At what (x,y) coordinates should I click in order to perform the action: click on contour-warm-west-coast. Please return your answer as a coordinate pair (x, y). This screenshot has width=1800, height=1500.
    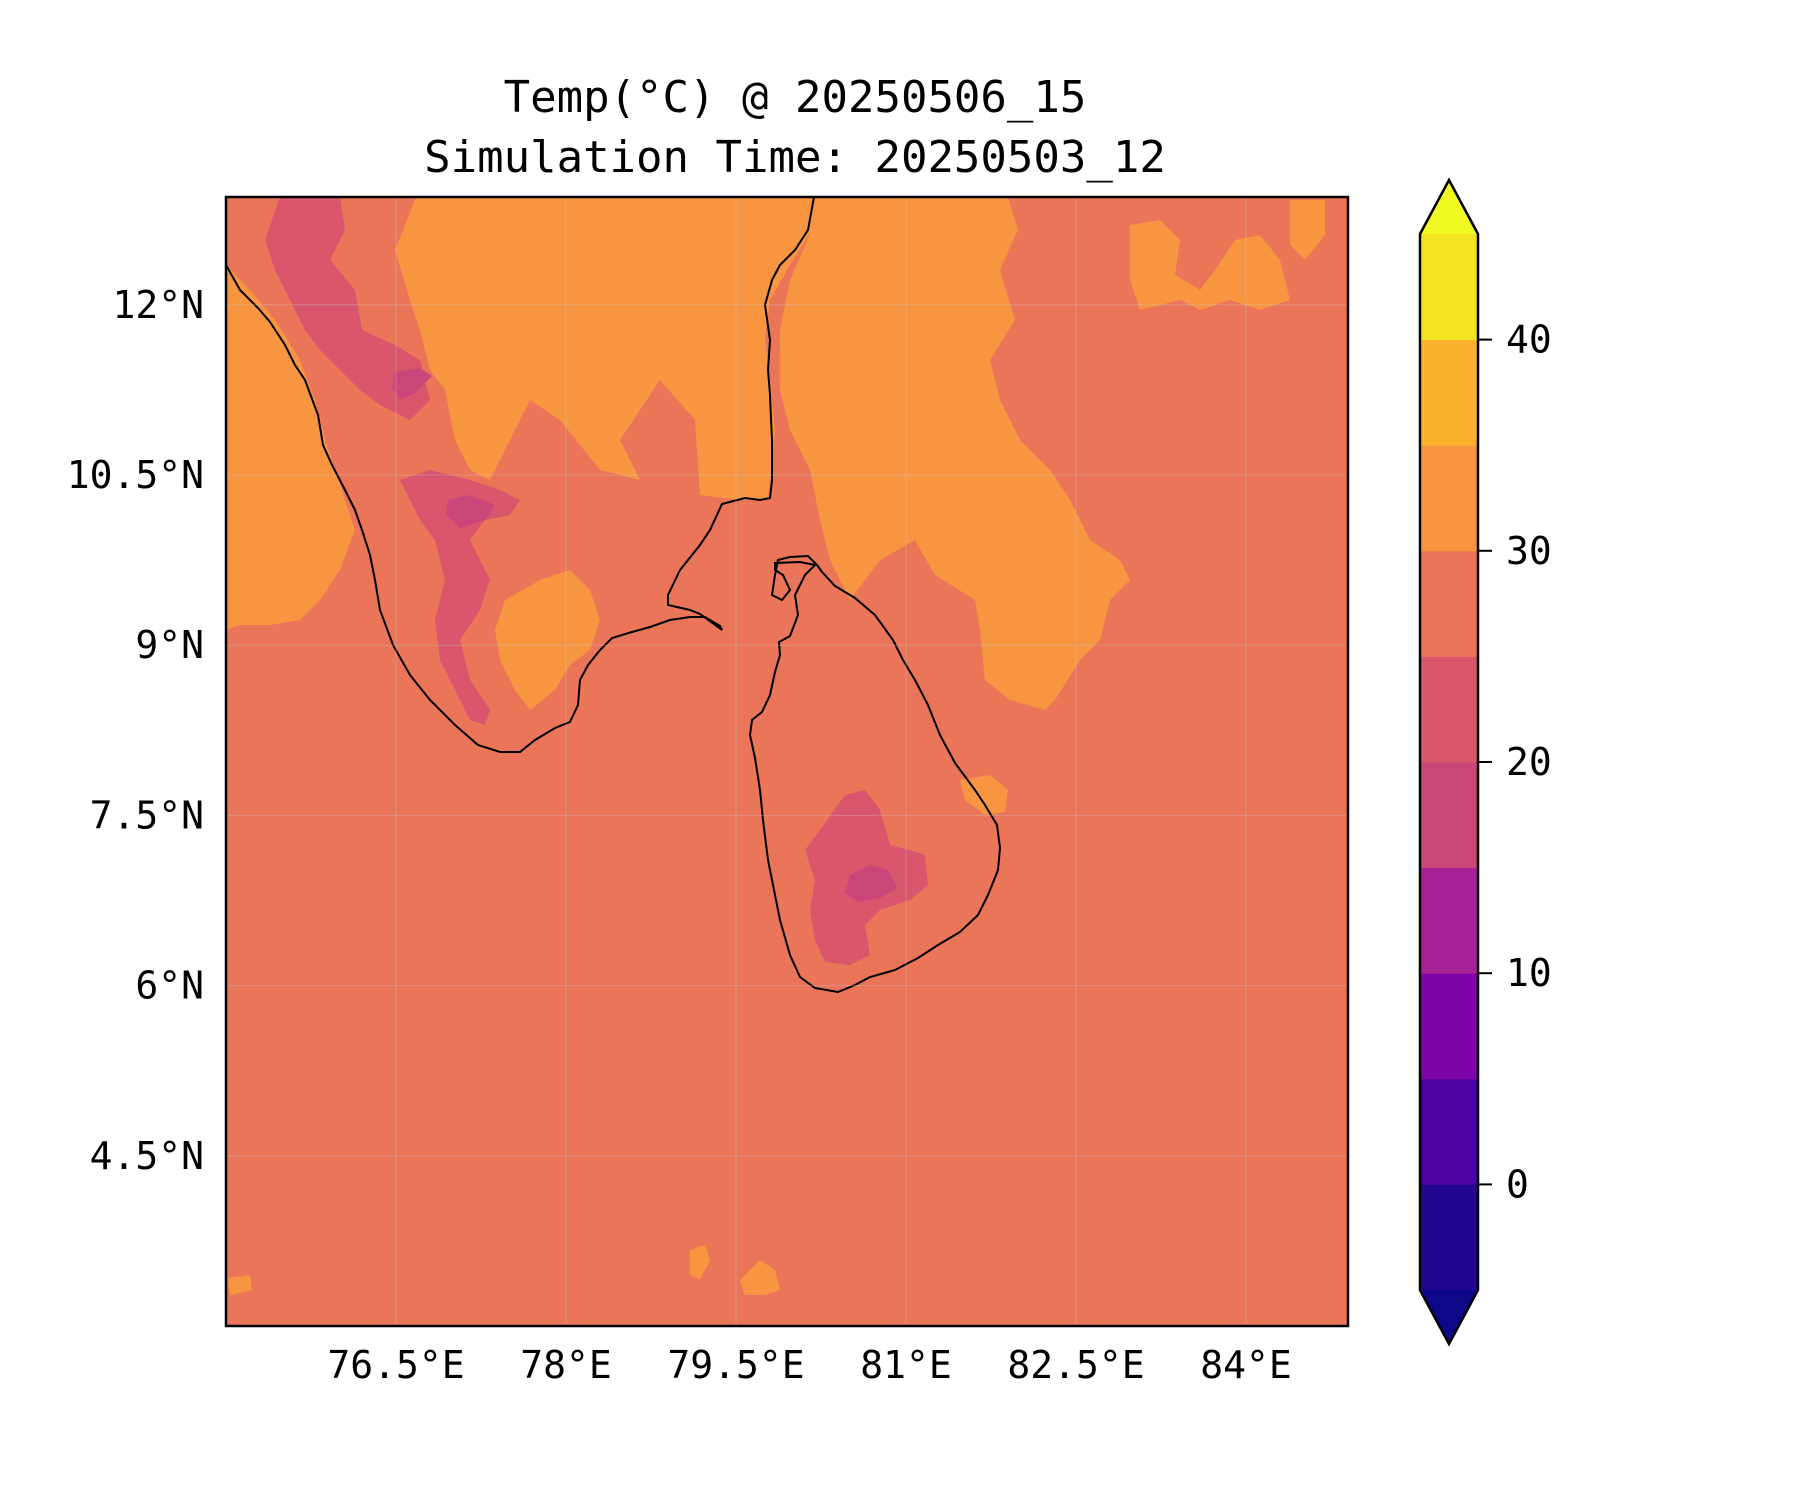
    Looking at the image, I should click on (290, 447).